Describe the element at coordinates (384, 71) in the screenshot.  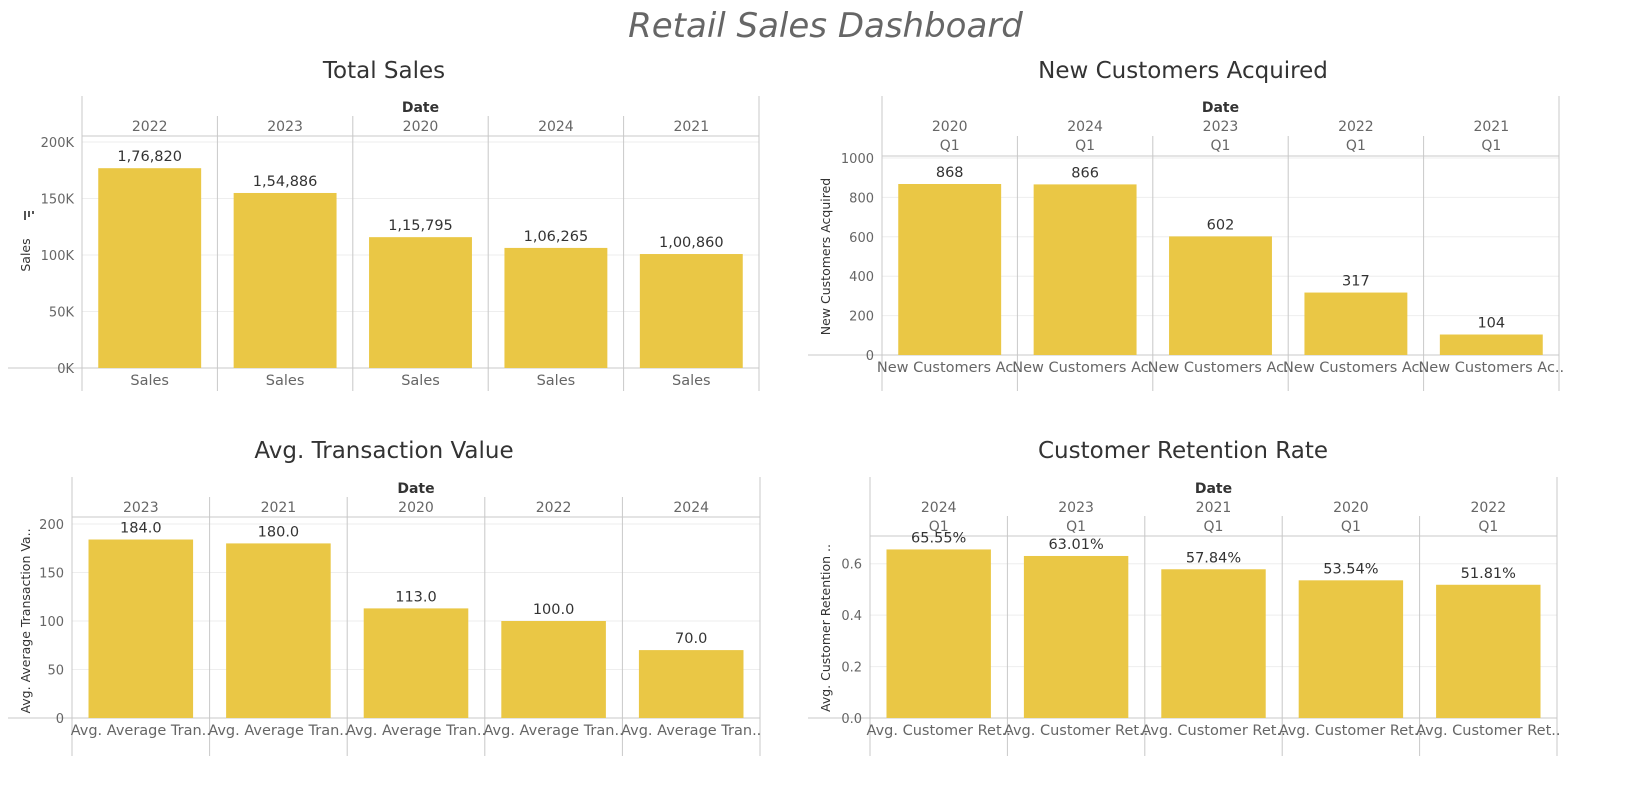
I see `chart-title: Total Sales` at that location.